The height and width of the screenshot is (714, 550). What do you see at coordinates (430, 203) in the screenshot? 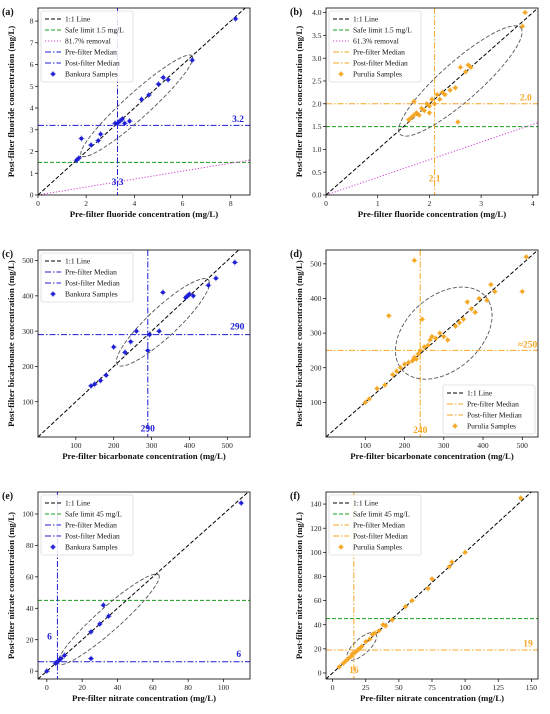
I see `x-tick-label: 2` at bounding box center [430, 203].